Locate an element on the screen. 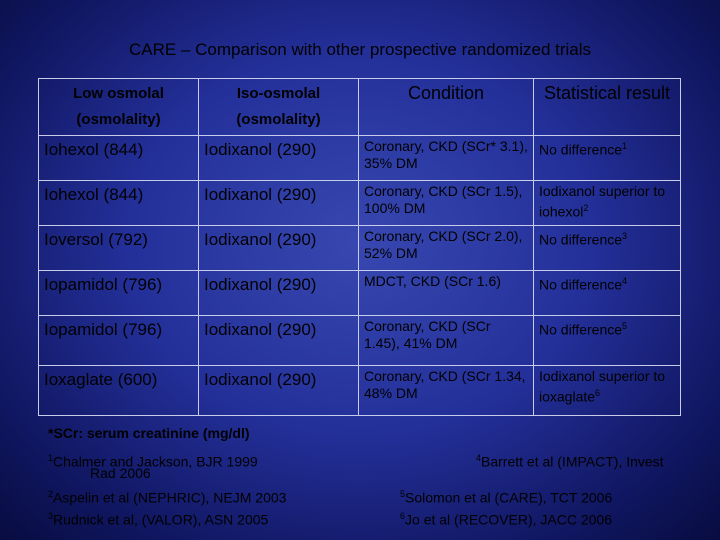 Image resolution: width=720 pixels, height=540 pixels. cell-superscript: 2 is located at coordinates (586, 208).